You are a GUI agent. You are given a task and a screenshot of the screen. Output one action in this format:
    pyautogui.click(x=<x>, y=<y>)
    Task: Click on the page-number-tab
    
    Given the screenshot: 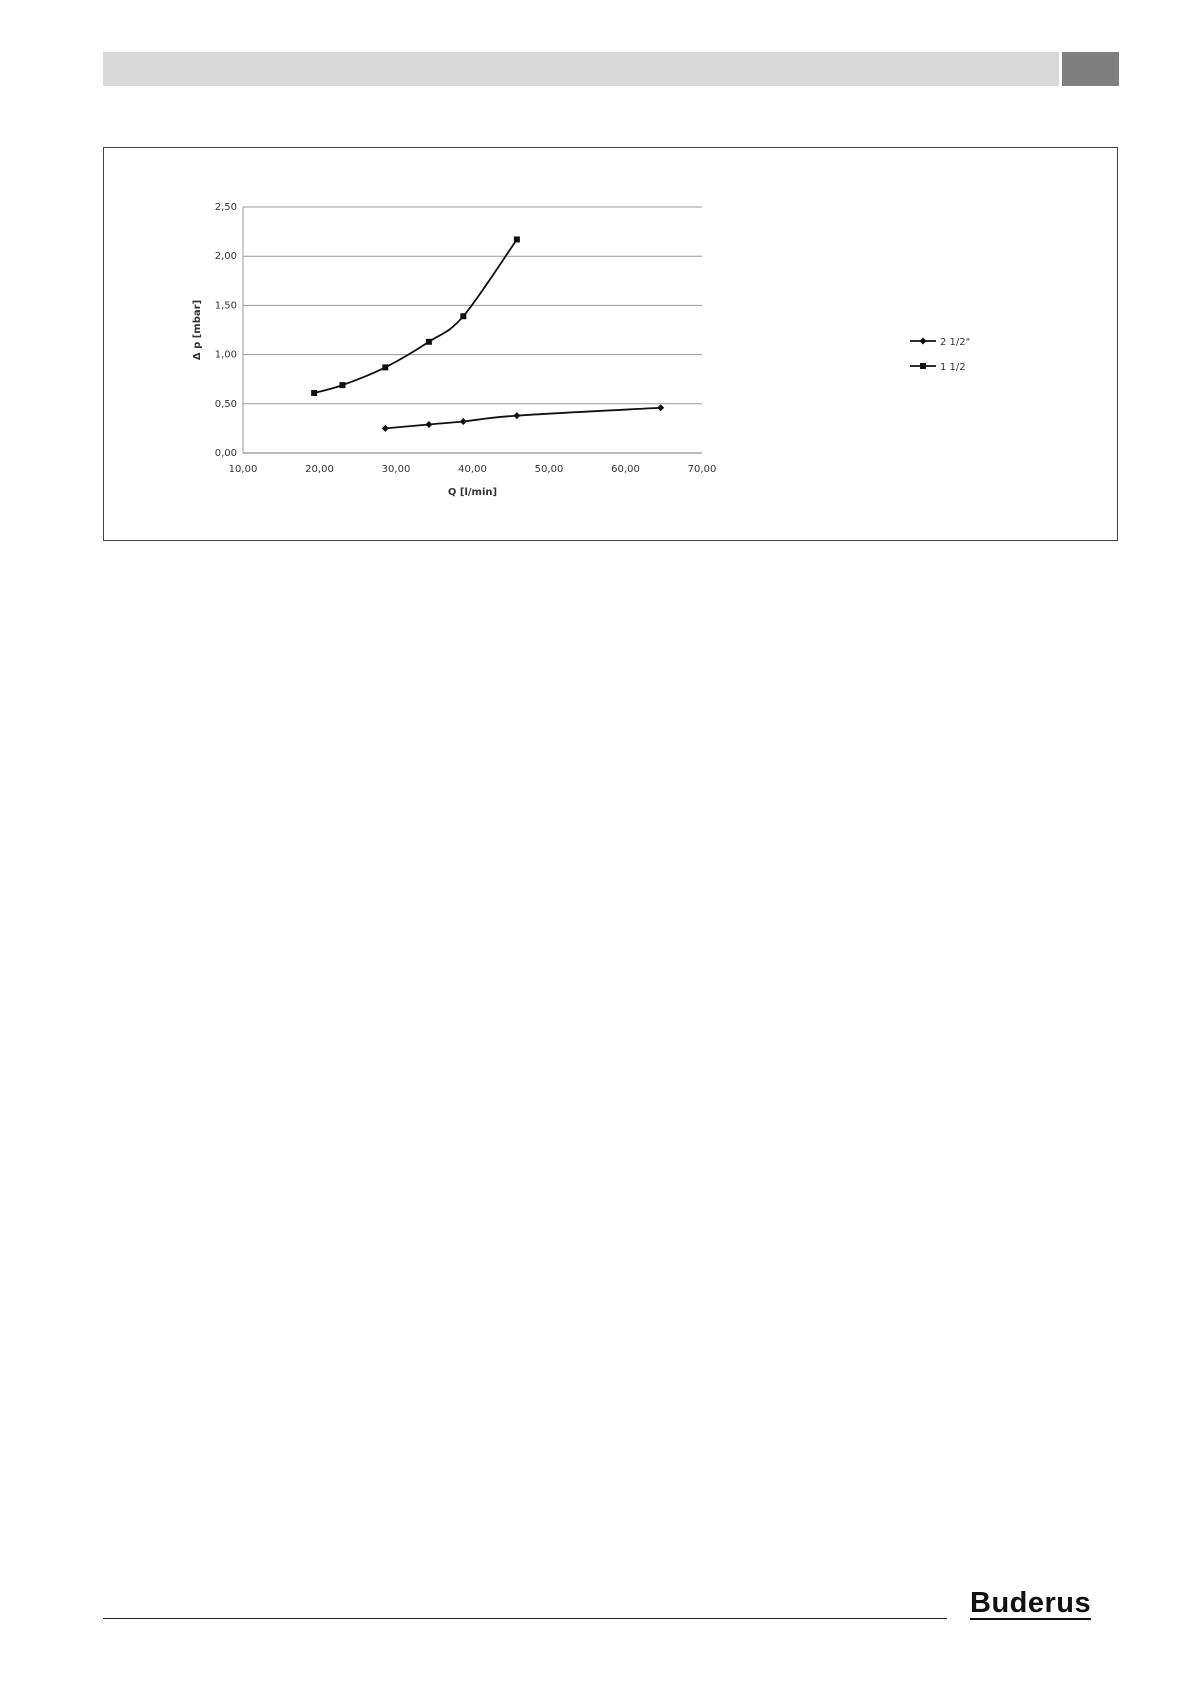 What is the action you would take?
    pyautogui.click(x=1090, y=69)
    